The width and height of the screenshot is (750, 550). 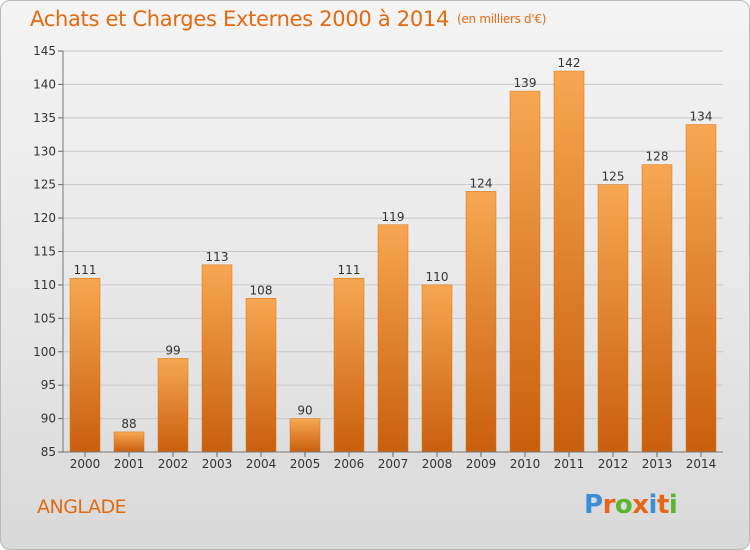 I want to click on x-tick-label: 2013, so click(x=657, y=464).